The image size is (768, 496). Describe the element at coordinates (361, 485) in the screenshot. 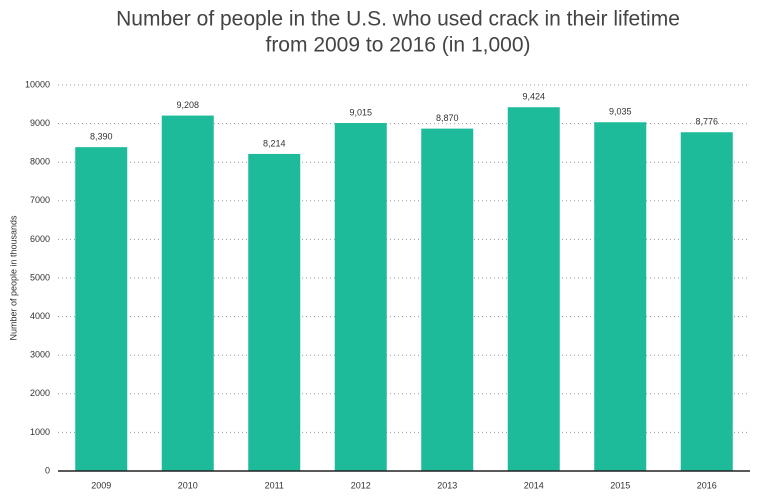

I see `x-tick-label: 2012` at that location.